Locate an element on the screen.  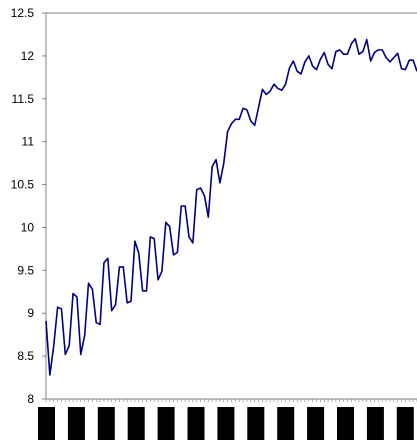
y-tick-label: 11 is located at coordinates (28, 142).